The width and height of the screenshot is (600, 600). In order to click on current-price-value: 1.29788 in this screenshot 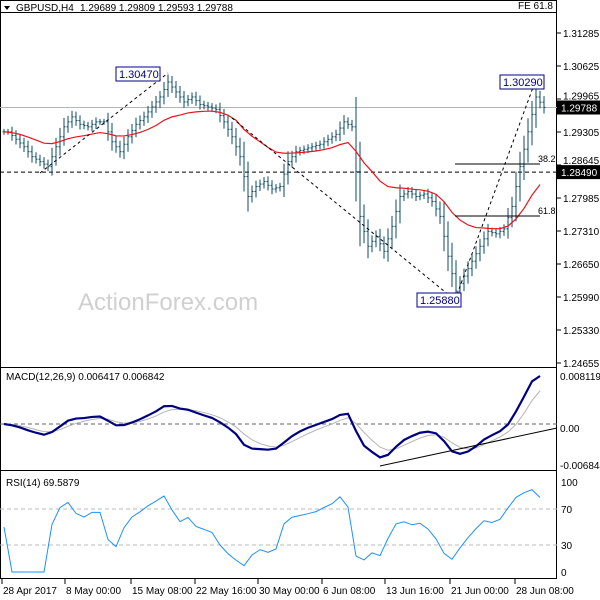, I will do `click(579, 109)`.